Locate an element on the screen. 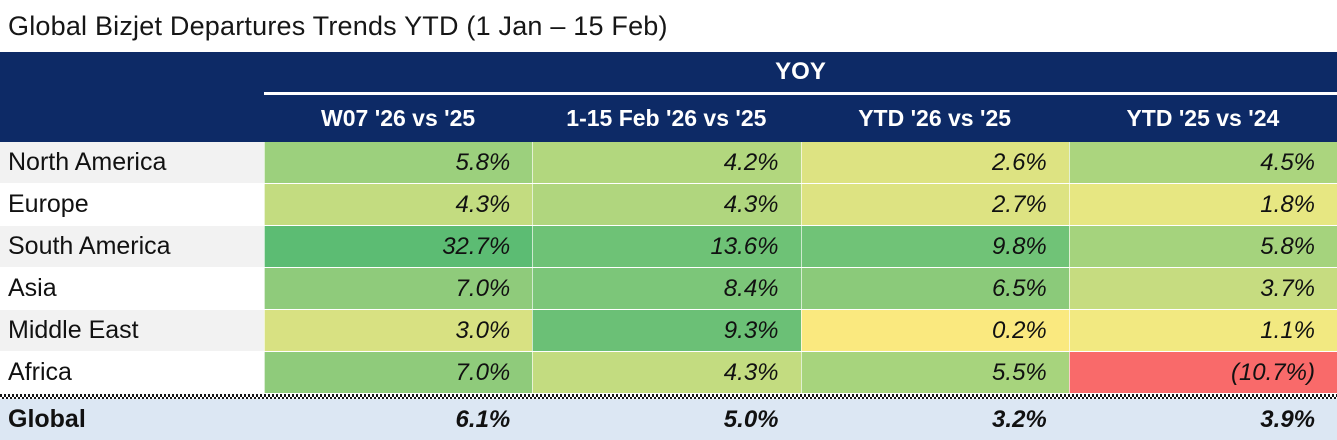  column-header-1-15-feb: 1-15 Feb '26 vs '25 is located at coordinates (666, 118).